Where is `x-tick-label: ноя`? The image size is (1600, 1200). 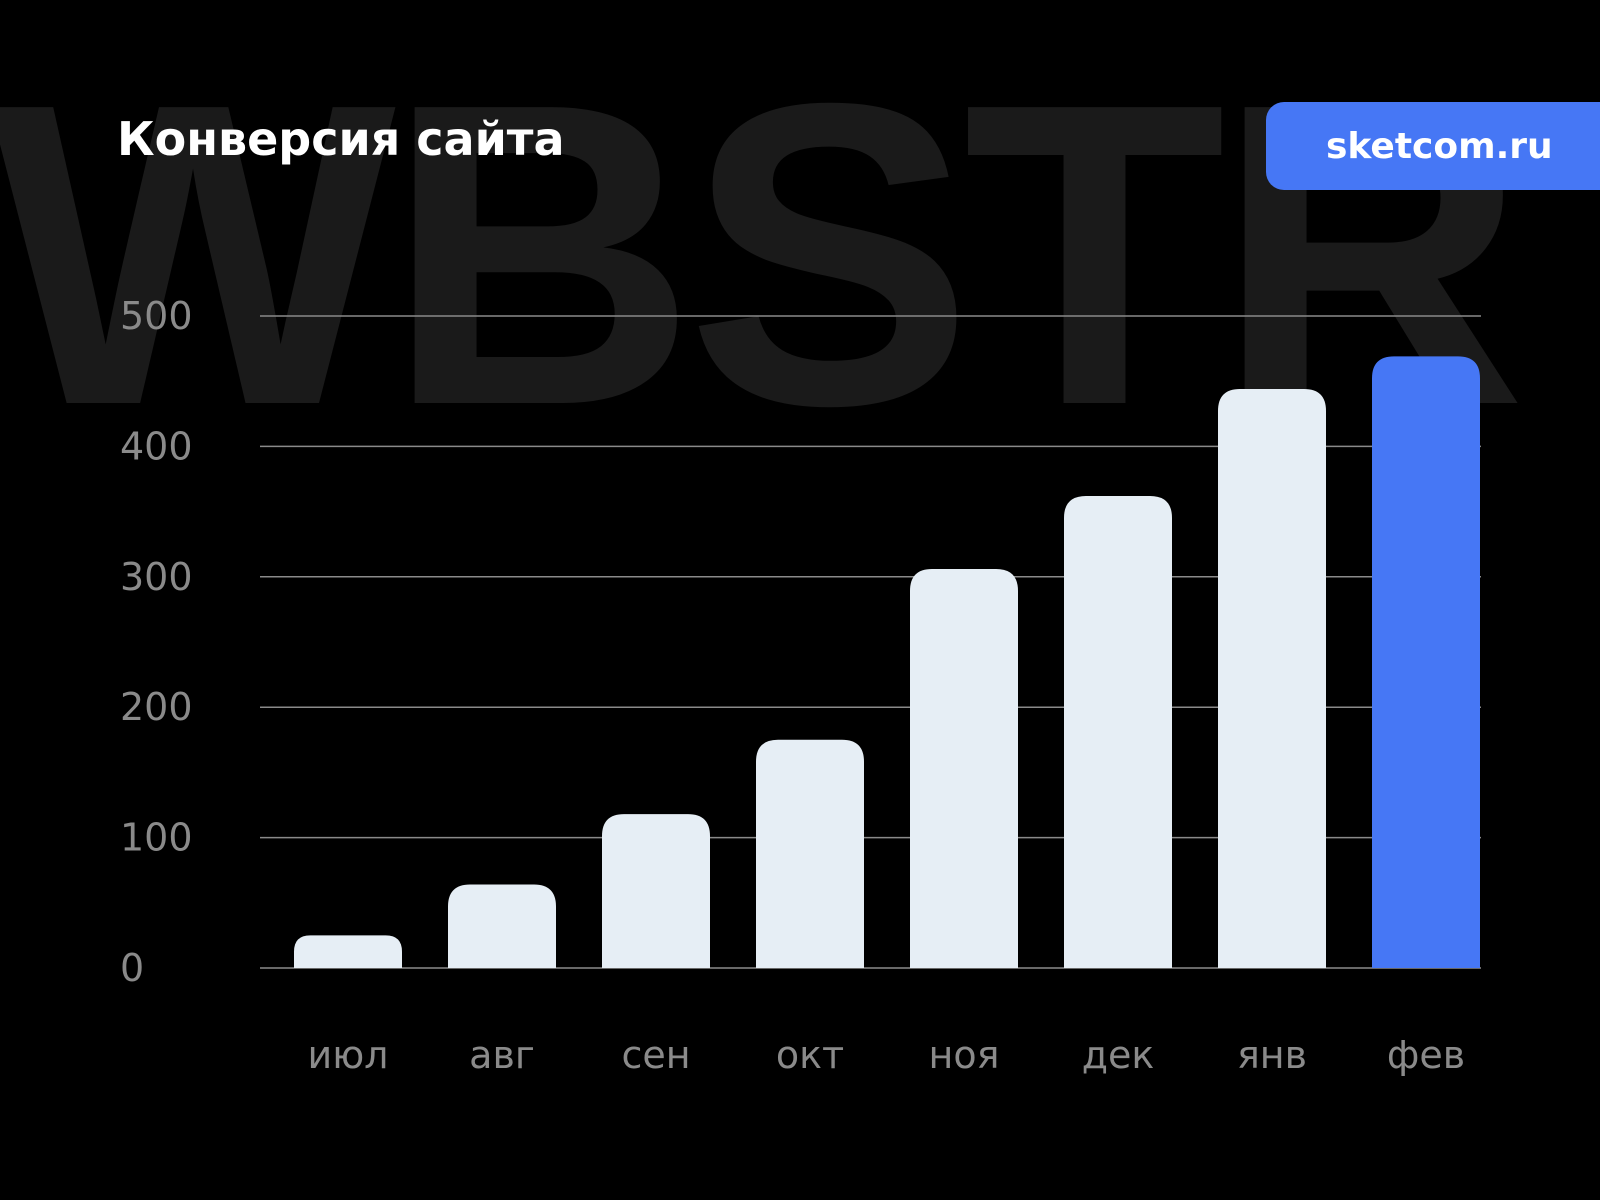
x-tick-label: ноя is located at coordinates (964, 1055).